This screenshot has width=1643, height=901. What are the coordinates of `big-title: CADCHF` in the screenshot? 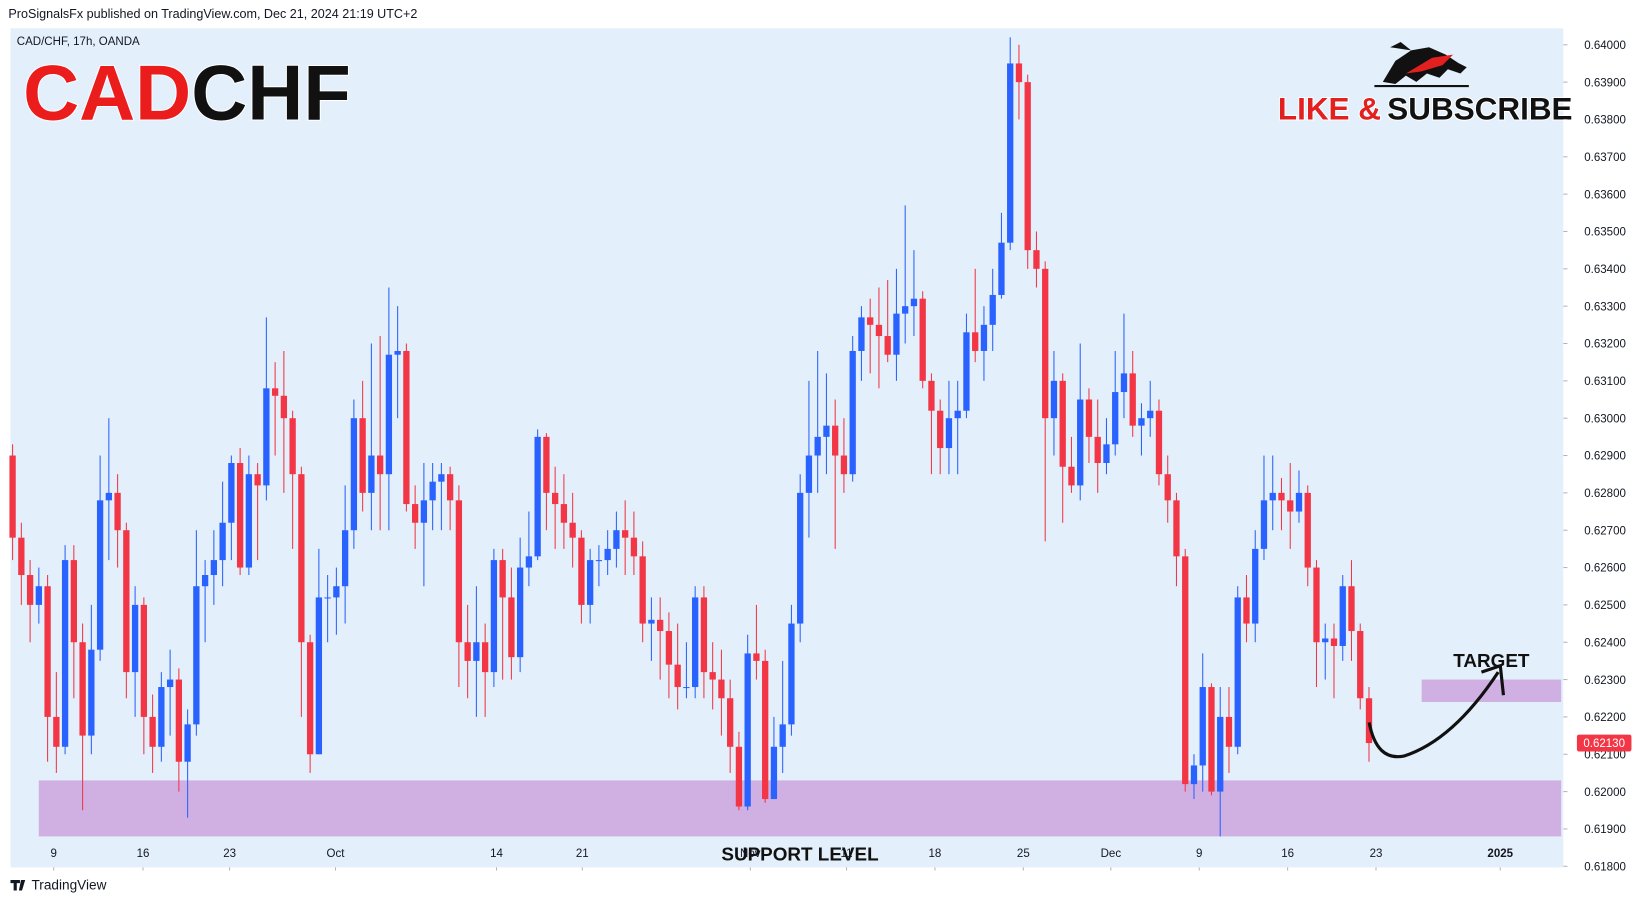 It's located at (187, 94).